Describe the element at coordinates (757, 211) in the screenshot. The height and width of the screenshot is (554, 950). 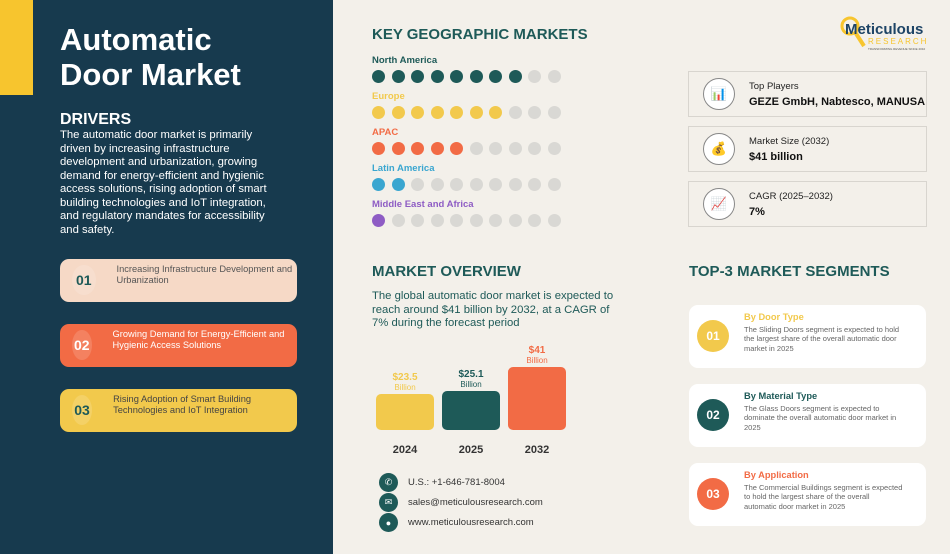
I see `stat-value: 7%` at that location.